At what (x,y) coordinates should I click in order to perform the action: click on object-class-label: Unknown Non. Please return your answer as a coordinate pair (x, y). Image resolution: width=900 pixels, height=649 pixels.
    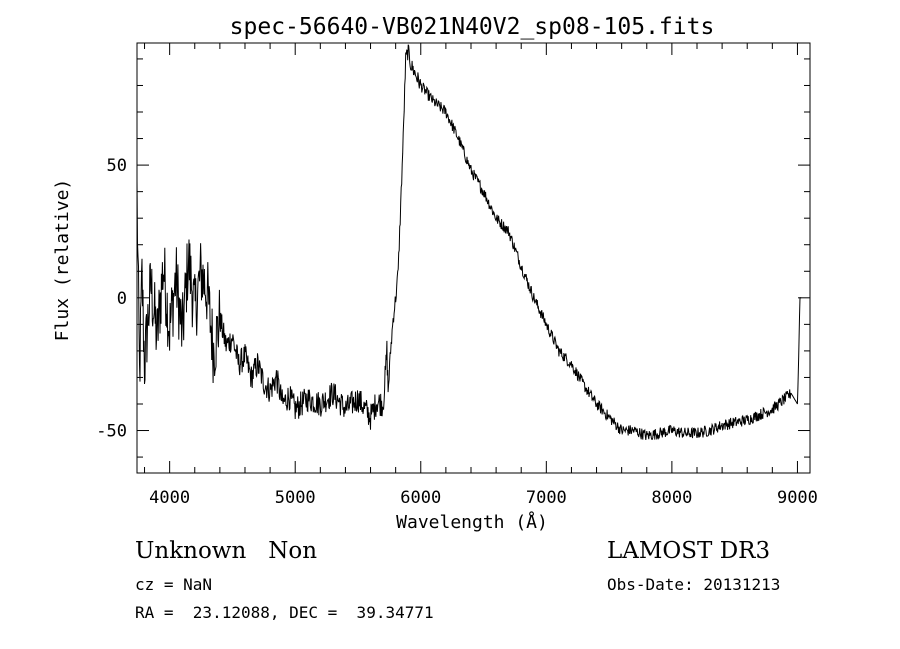
    Looking at the image, I should click on (226, 551).